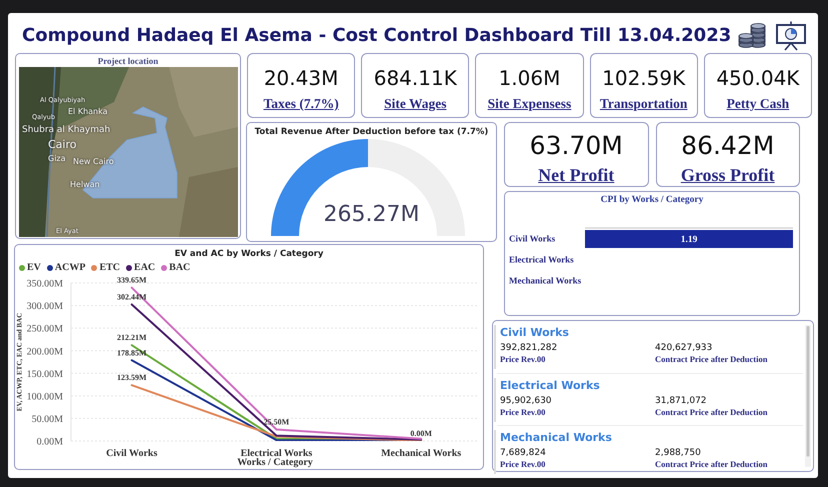 The height and width of the screenshot is (487, 828). Describe the element at coordinates (644, 103) in the screenshot. I see `category-label: Transportation` at that location.